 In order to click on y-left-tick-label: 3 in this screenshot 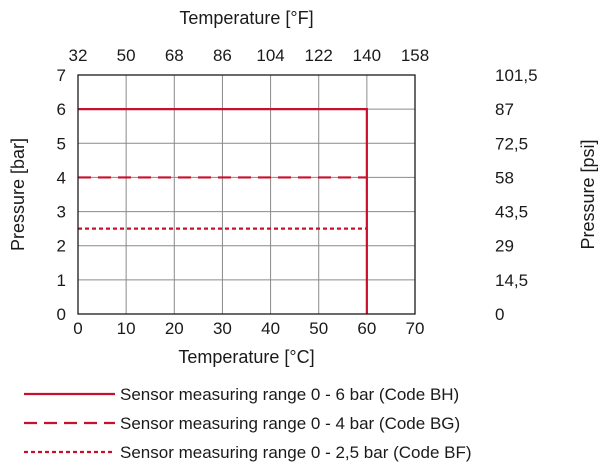, I will do `click(61, 212)`.